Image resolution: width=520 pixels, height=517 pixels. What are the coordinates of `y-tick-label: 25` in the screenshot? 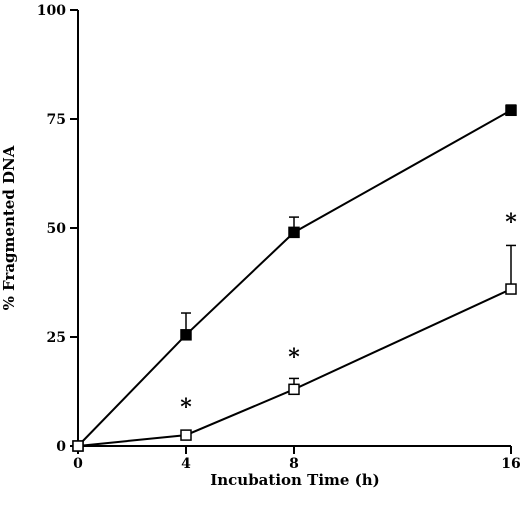 It's located at (56, 338).